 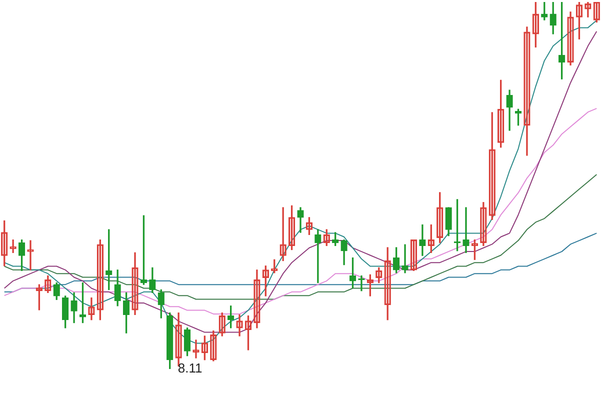 I want to click on annotation: 8.11, so click(x=190, y=368).